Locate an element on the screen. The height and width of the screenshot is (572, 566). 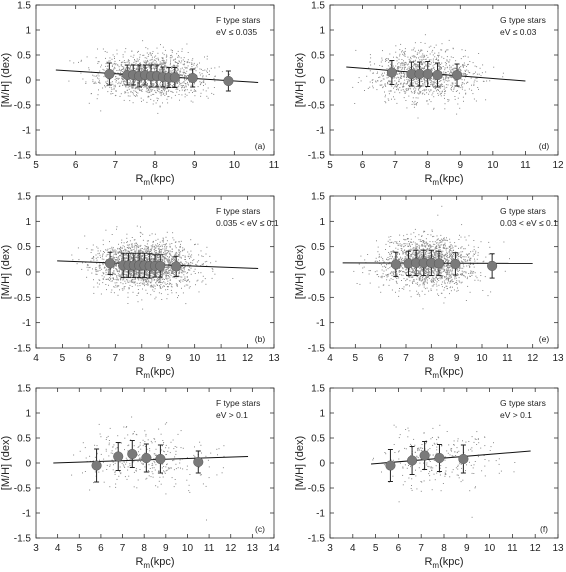
y-tick-label: 1 is located at coordinates (28, 222).